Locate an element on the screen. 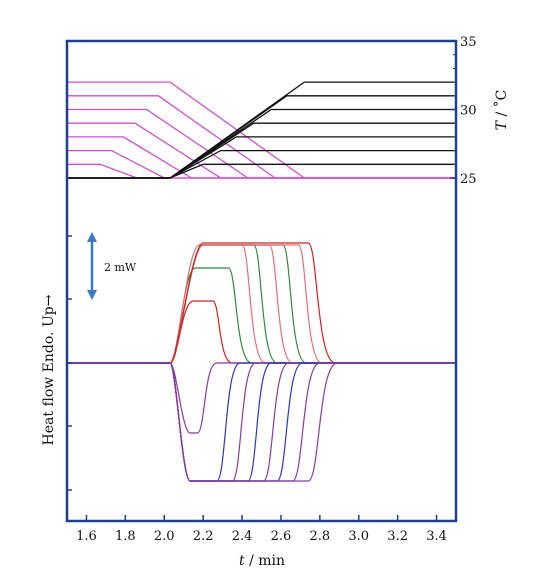  x-tick-label: 3.4 is located at coordinates (436, 536).